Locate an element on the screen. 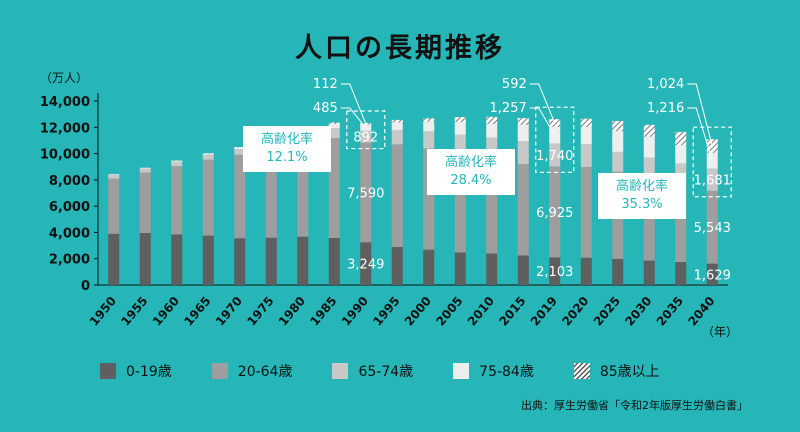 The image size is (800, 432). data-label-2019-3: 1,257 is located at coordinates (508, 108).